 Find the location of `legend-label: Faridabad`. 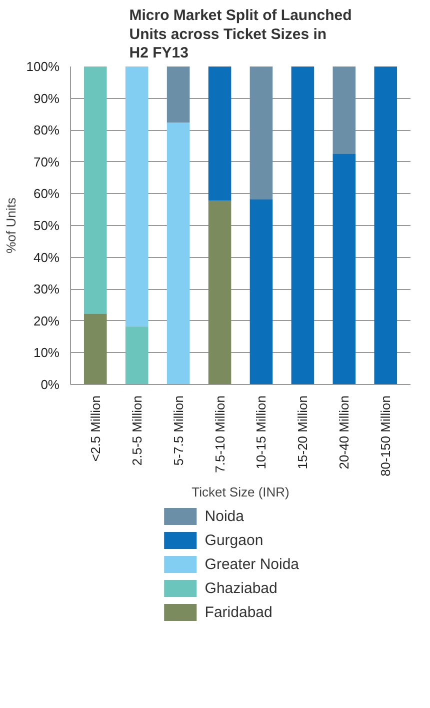

legend-label: Faridabad is located at coordinates (238, 612).